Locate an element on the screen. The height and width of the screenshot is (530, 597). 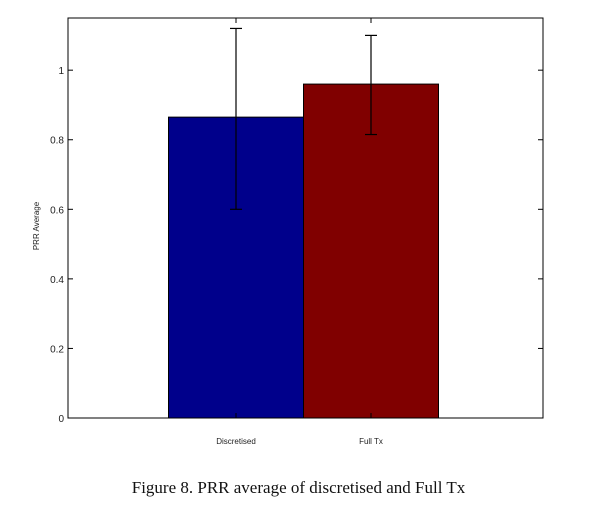
y-tick-label: 0.6 is located at coordinates (57, 210).